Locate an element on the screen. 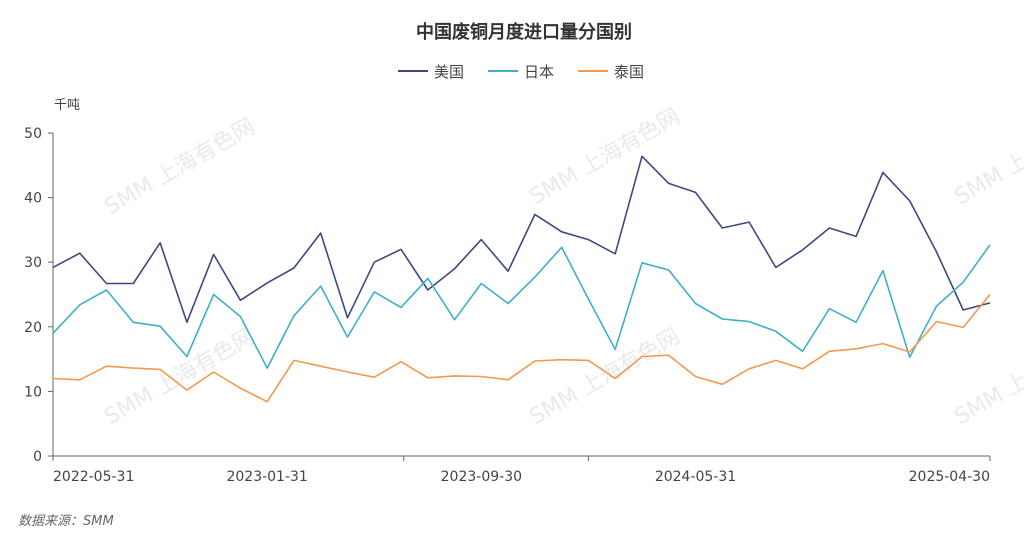 This screenshot has height=539, width=1024. y-tick-label: 50 is located at coordinates (33, 134).